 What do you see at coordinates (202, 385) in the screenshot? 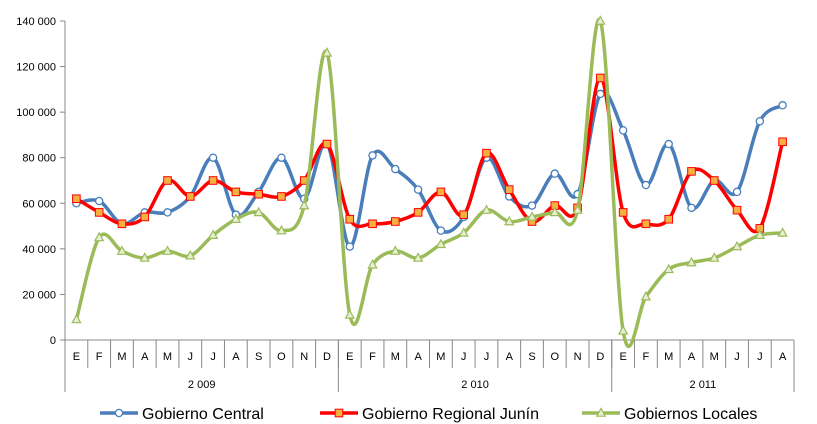
I see `x-year-label: 2 009` at bounding box center [202, 385].